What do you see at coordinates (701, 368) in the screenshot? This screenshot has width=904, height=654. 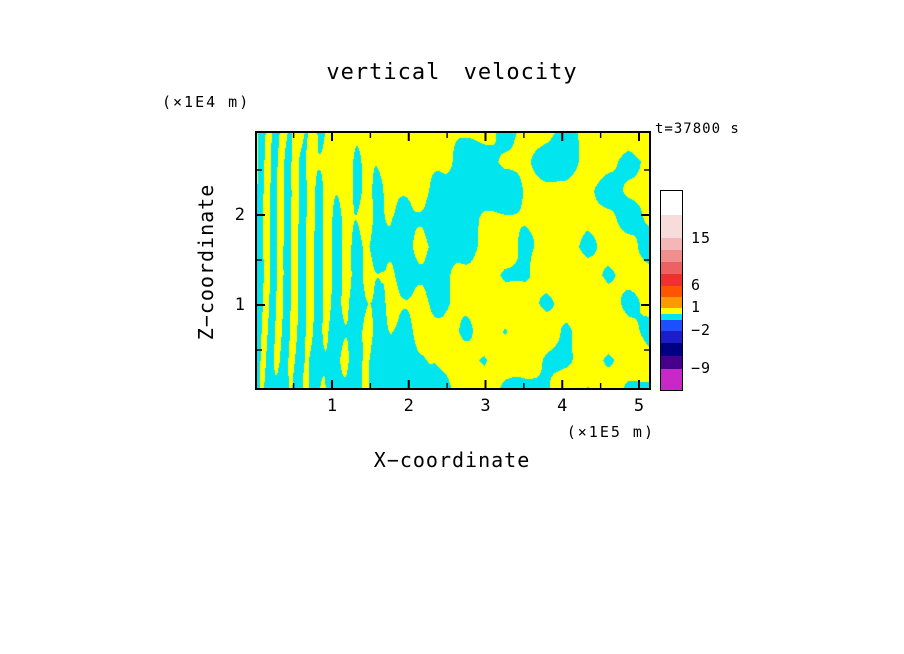 I see `colorbar-tick-label: −9` at bounding box center [701, 368].